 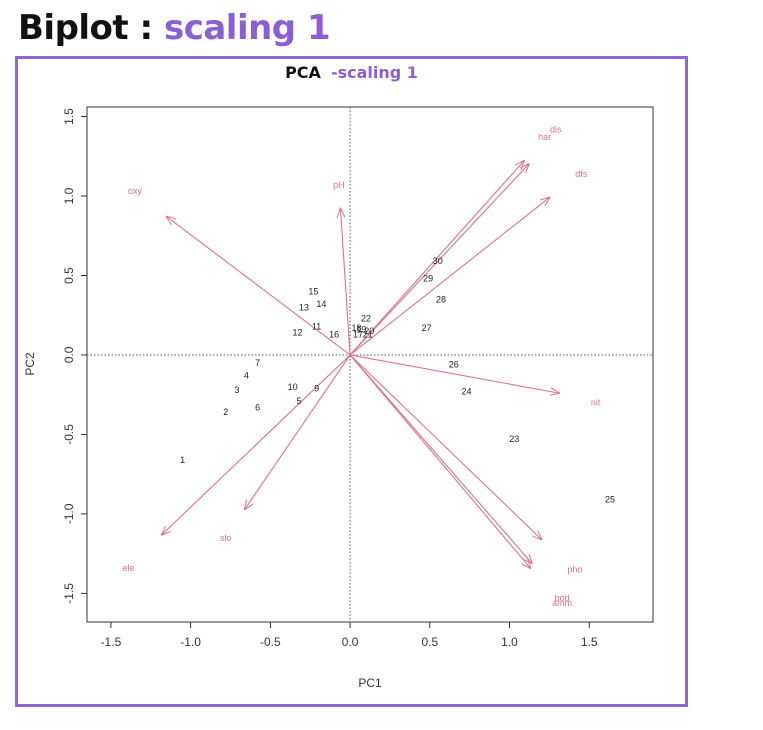 What do you see at coordinates (370, 683) in the screenshot?
I see `x-axis-label: PC1` at bounding box center [370, 683].